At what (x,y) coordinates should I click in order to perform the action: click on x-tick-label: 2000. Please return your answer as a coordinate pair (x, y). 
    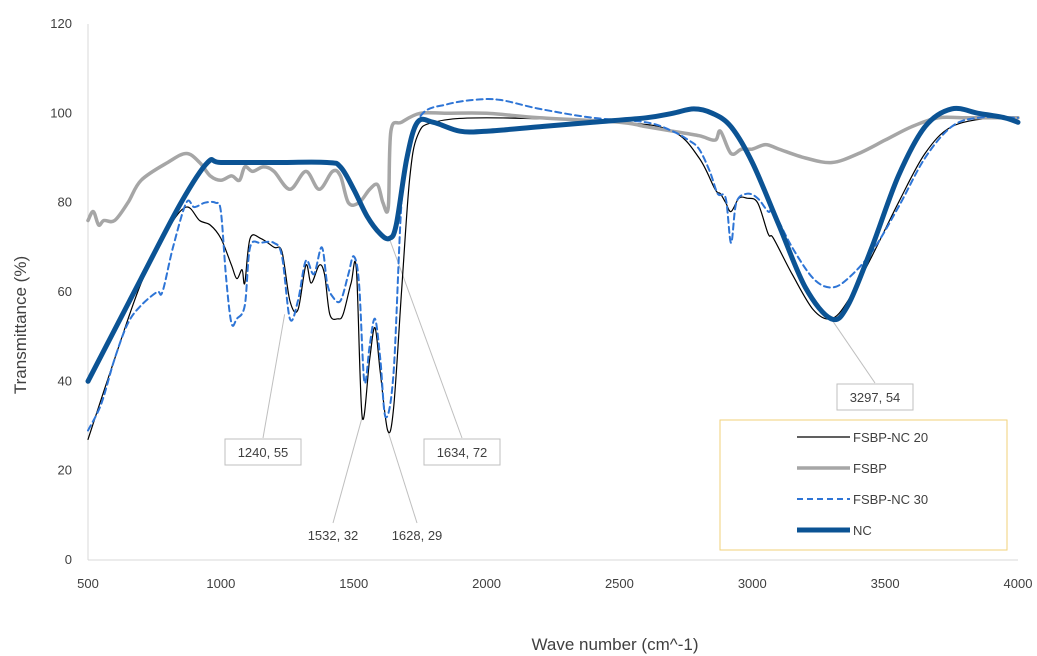
    Looking at the image, I should click on (486, 583).